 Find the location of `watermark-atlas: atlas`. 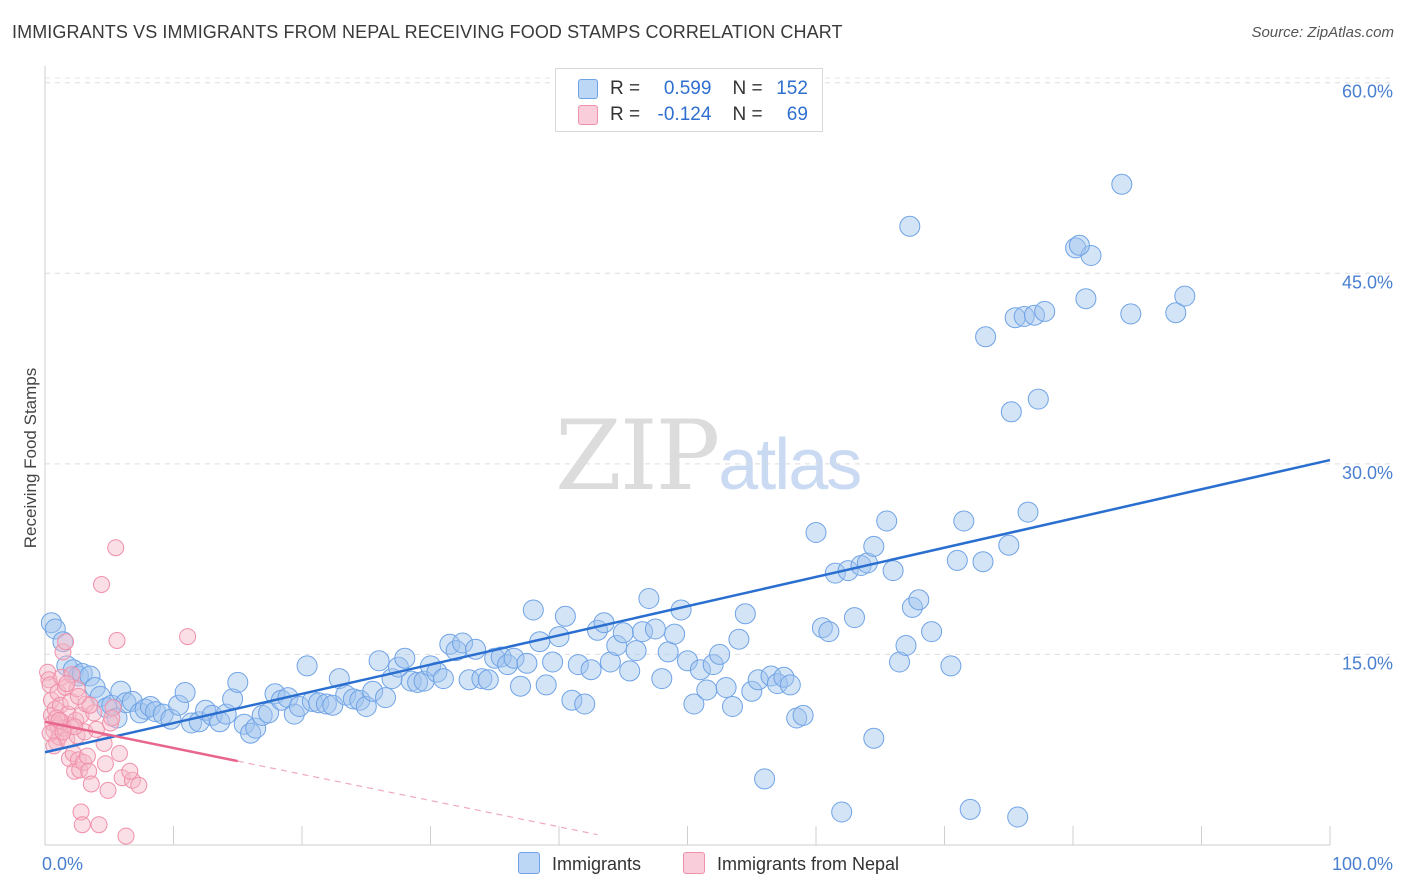

watermark-atlas: atlas is located at coordinates (790, 465).